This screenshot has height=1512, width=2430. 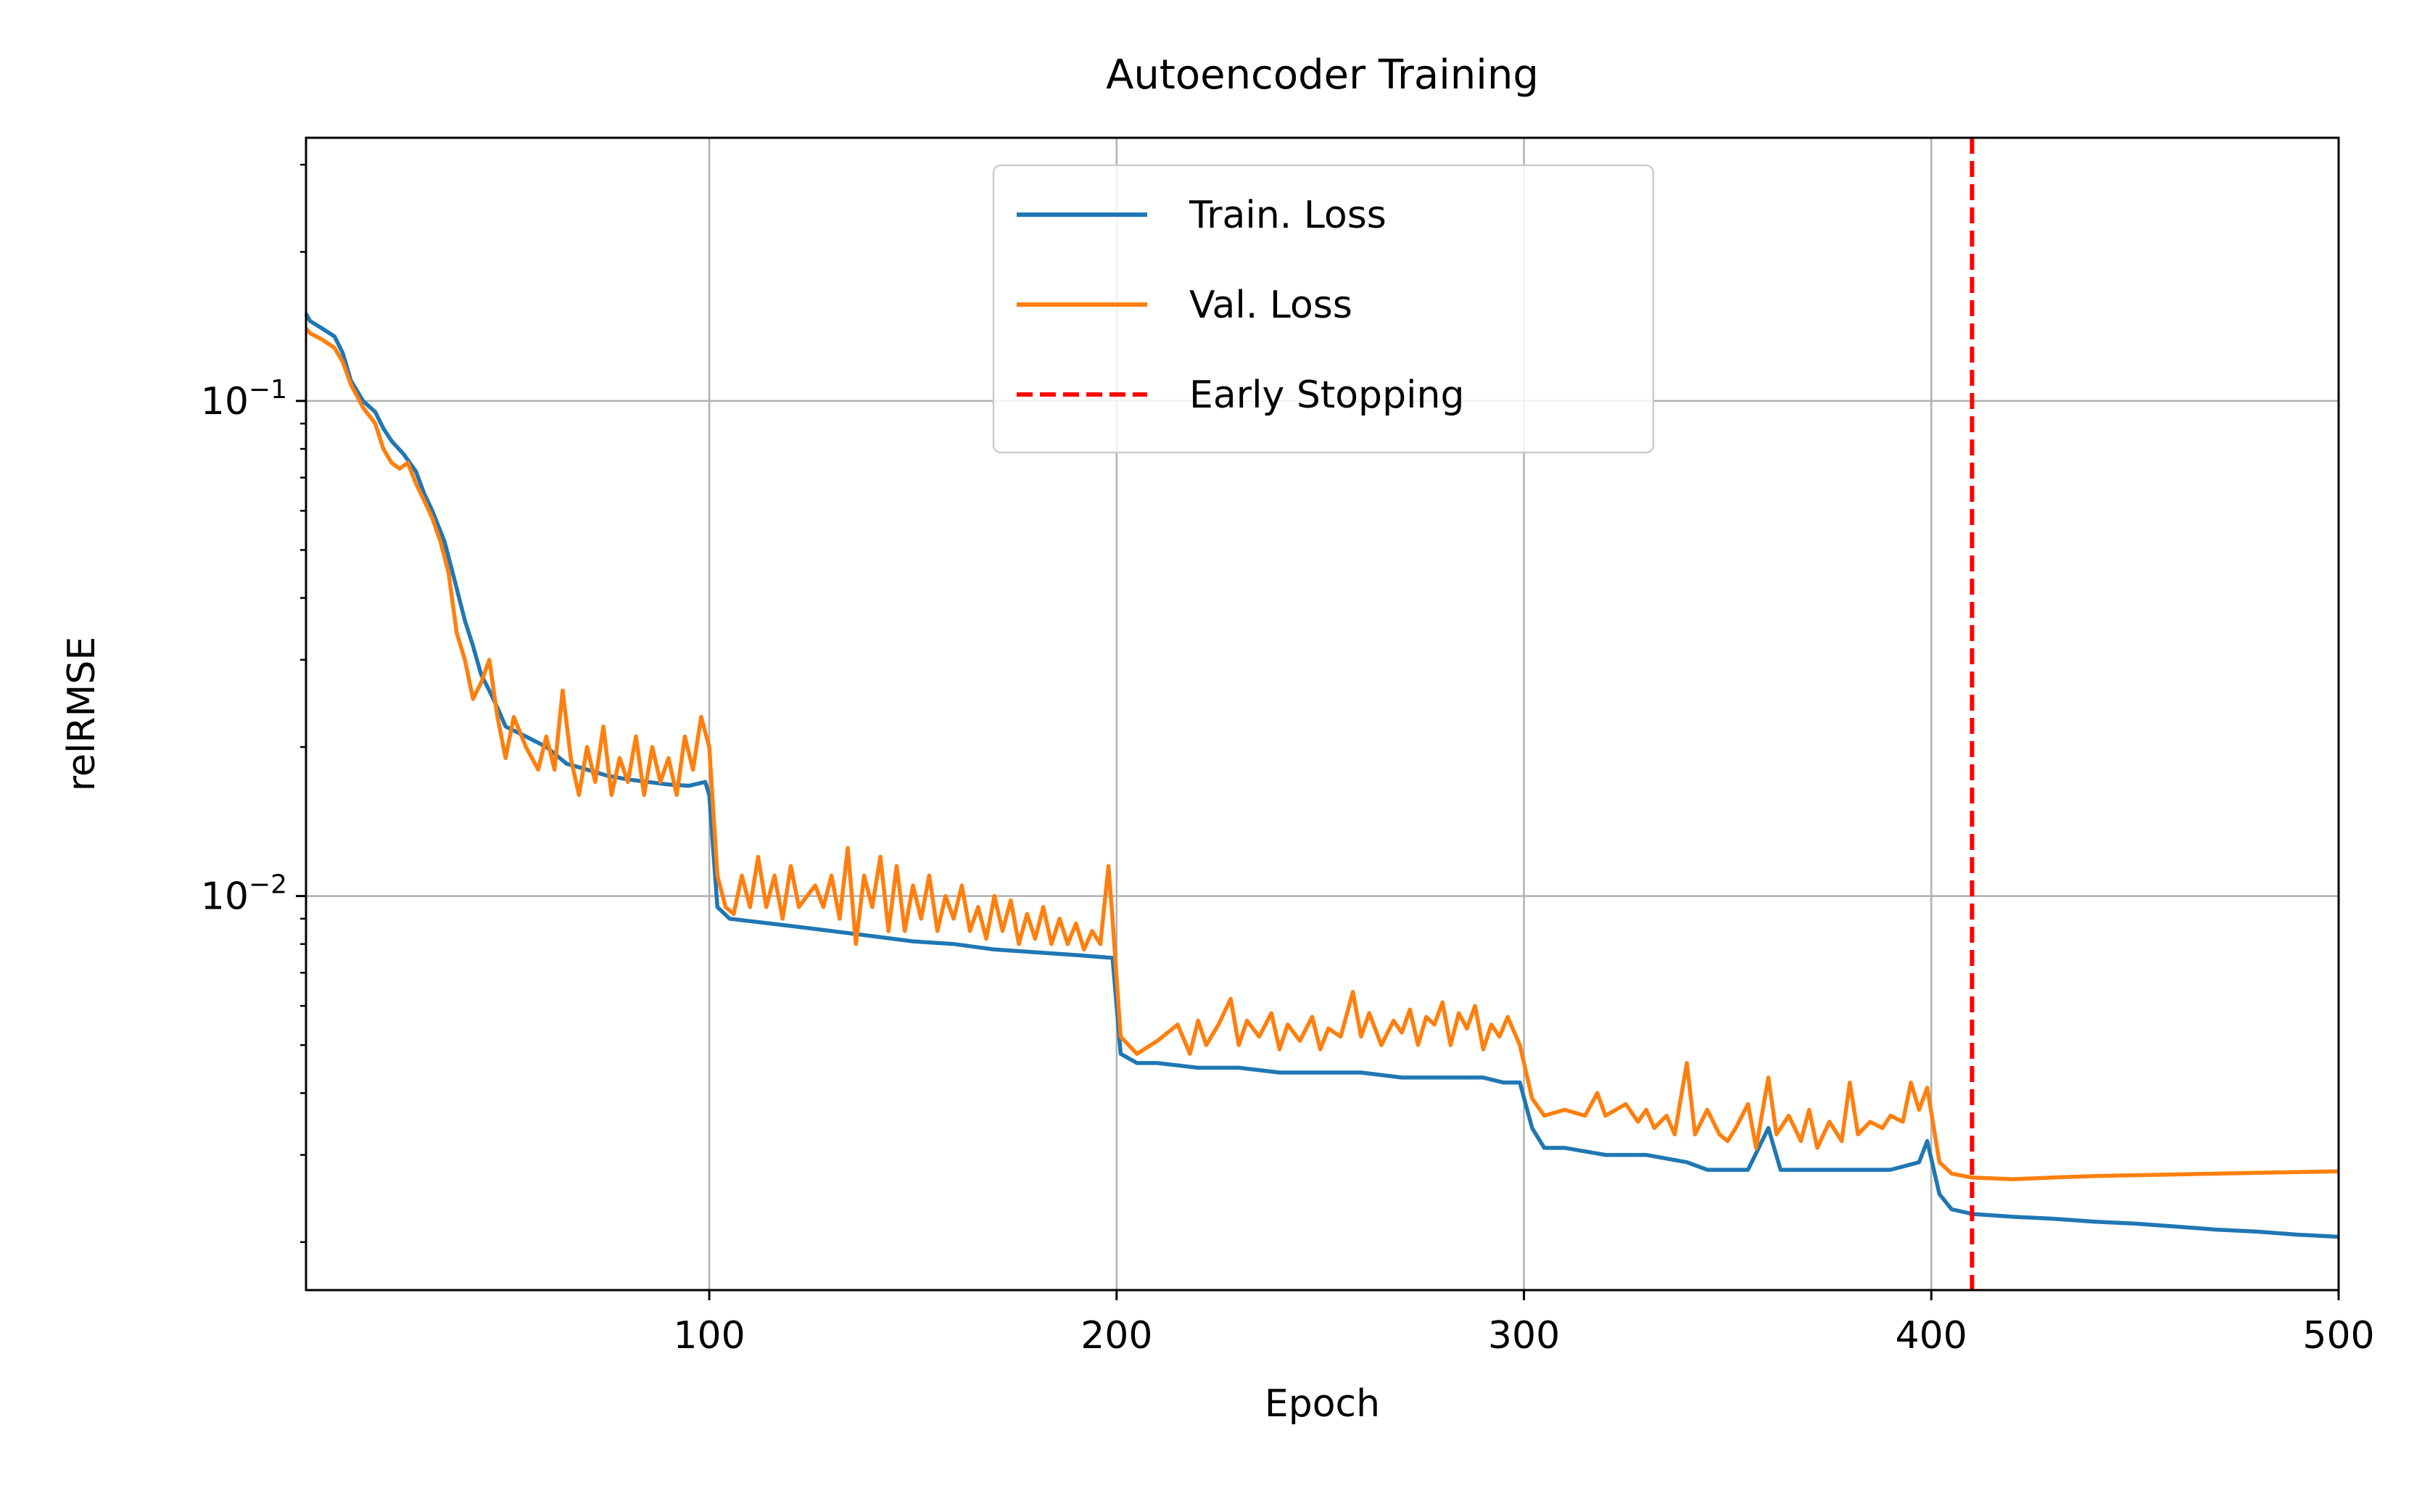 I want to click on legend: Train. Loss Val. Loss Early Stopping, so click(x=1323, y=309).